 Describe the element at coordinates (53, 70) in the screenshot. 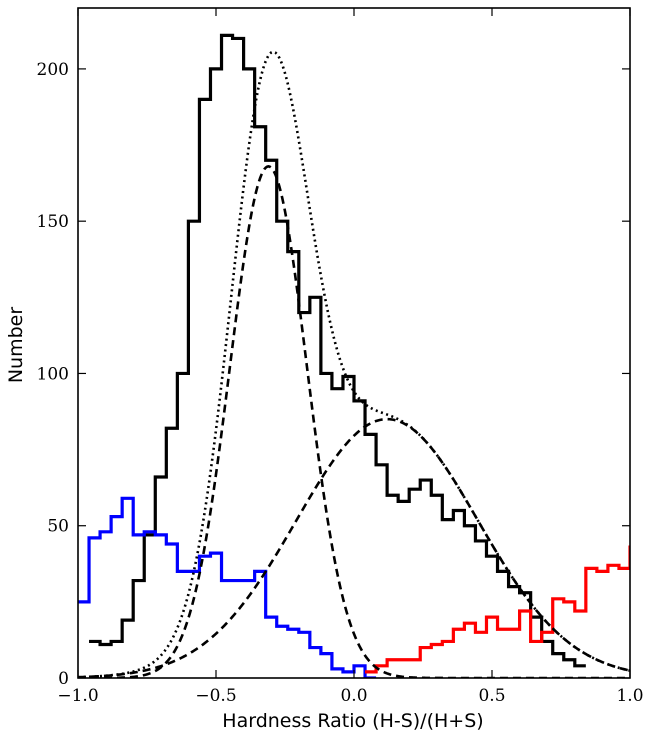

I see `y-tick-label: 200` at that location.